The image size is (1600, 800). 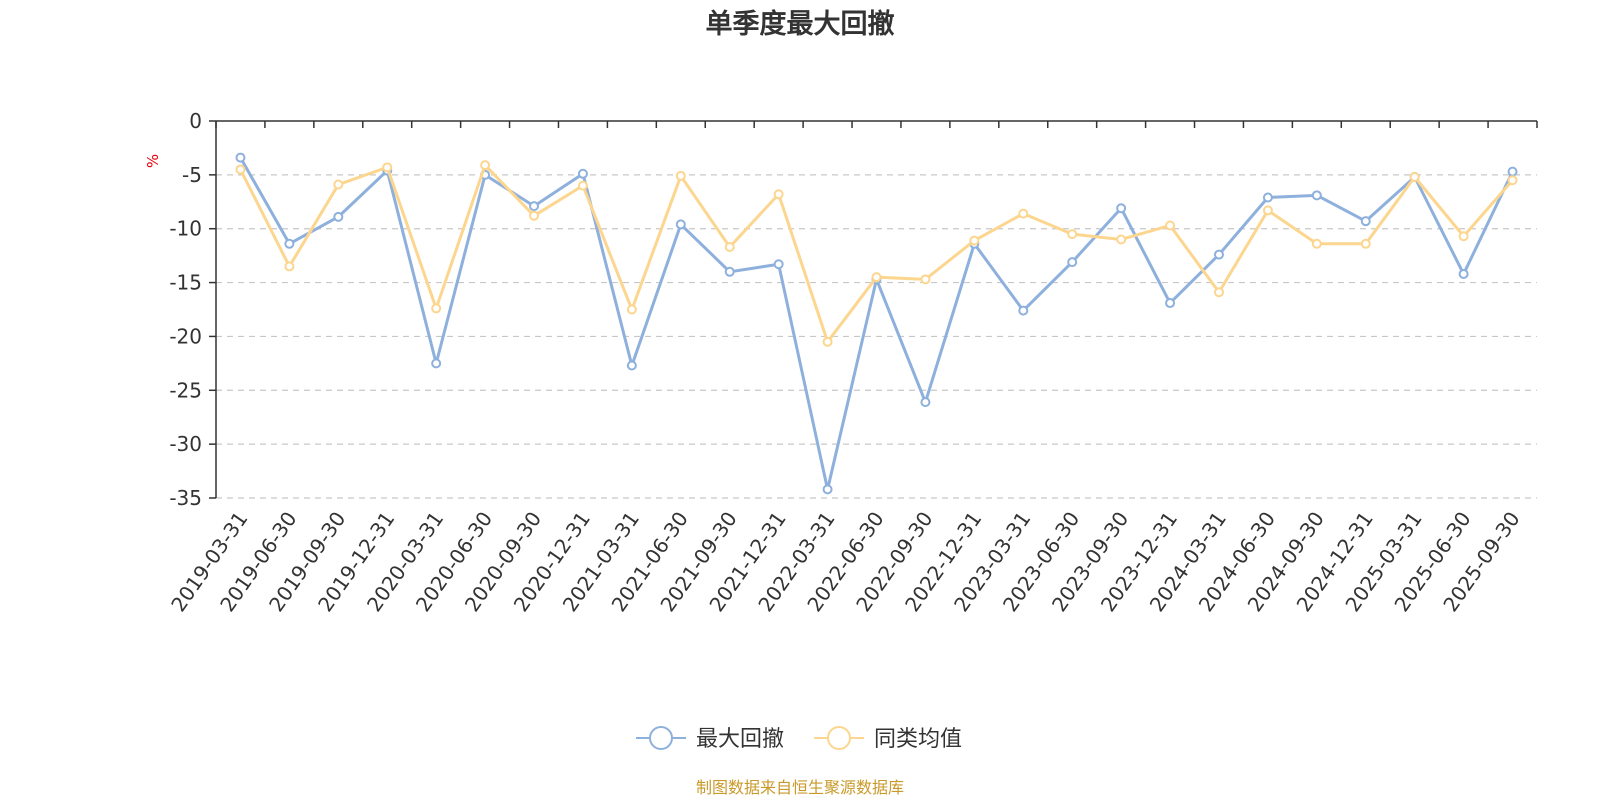 I want to click on legend-item: 同类均值, so click(x=888, y=739).